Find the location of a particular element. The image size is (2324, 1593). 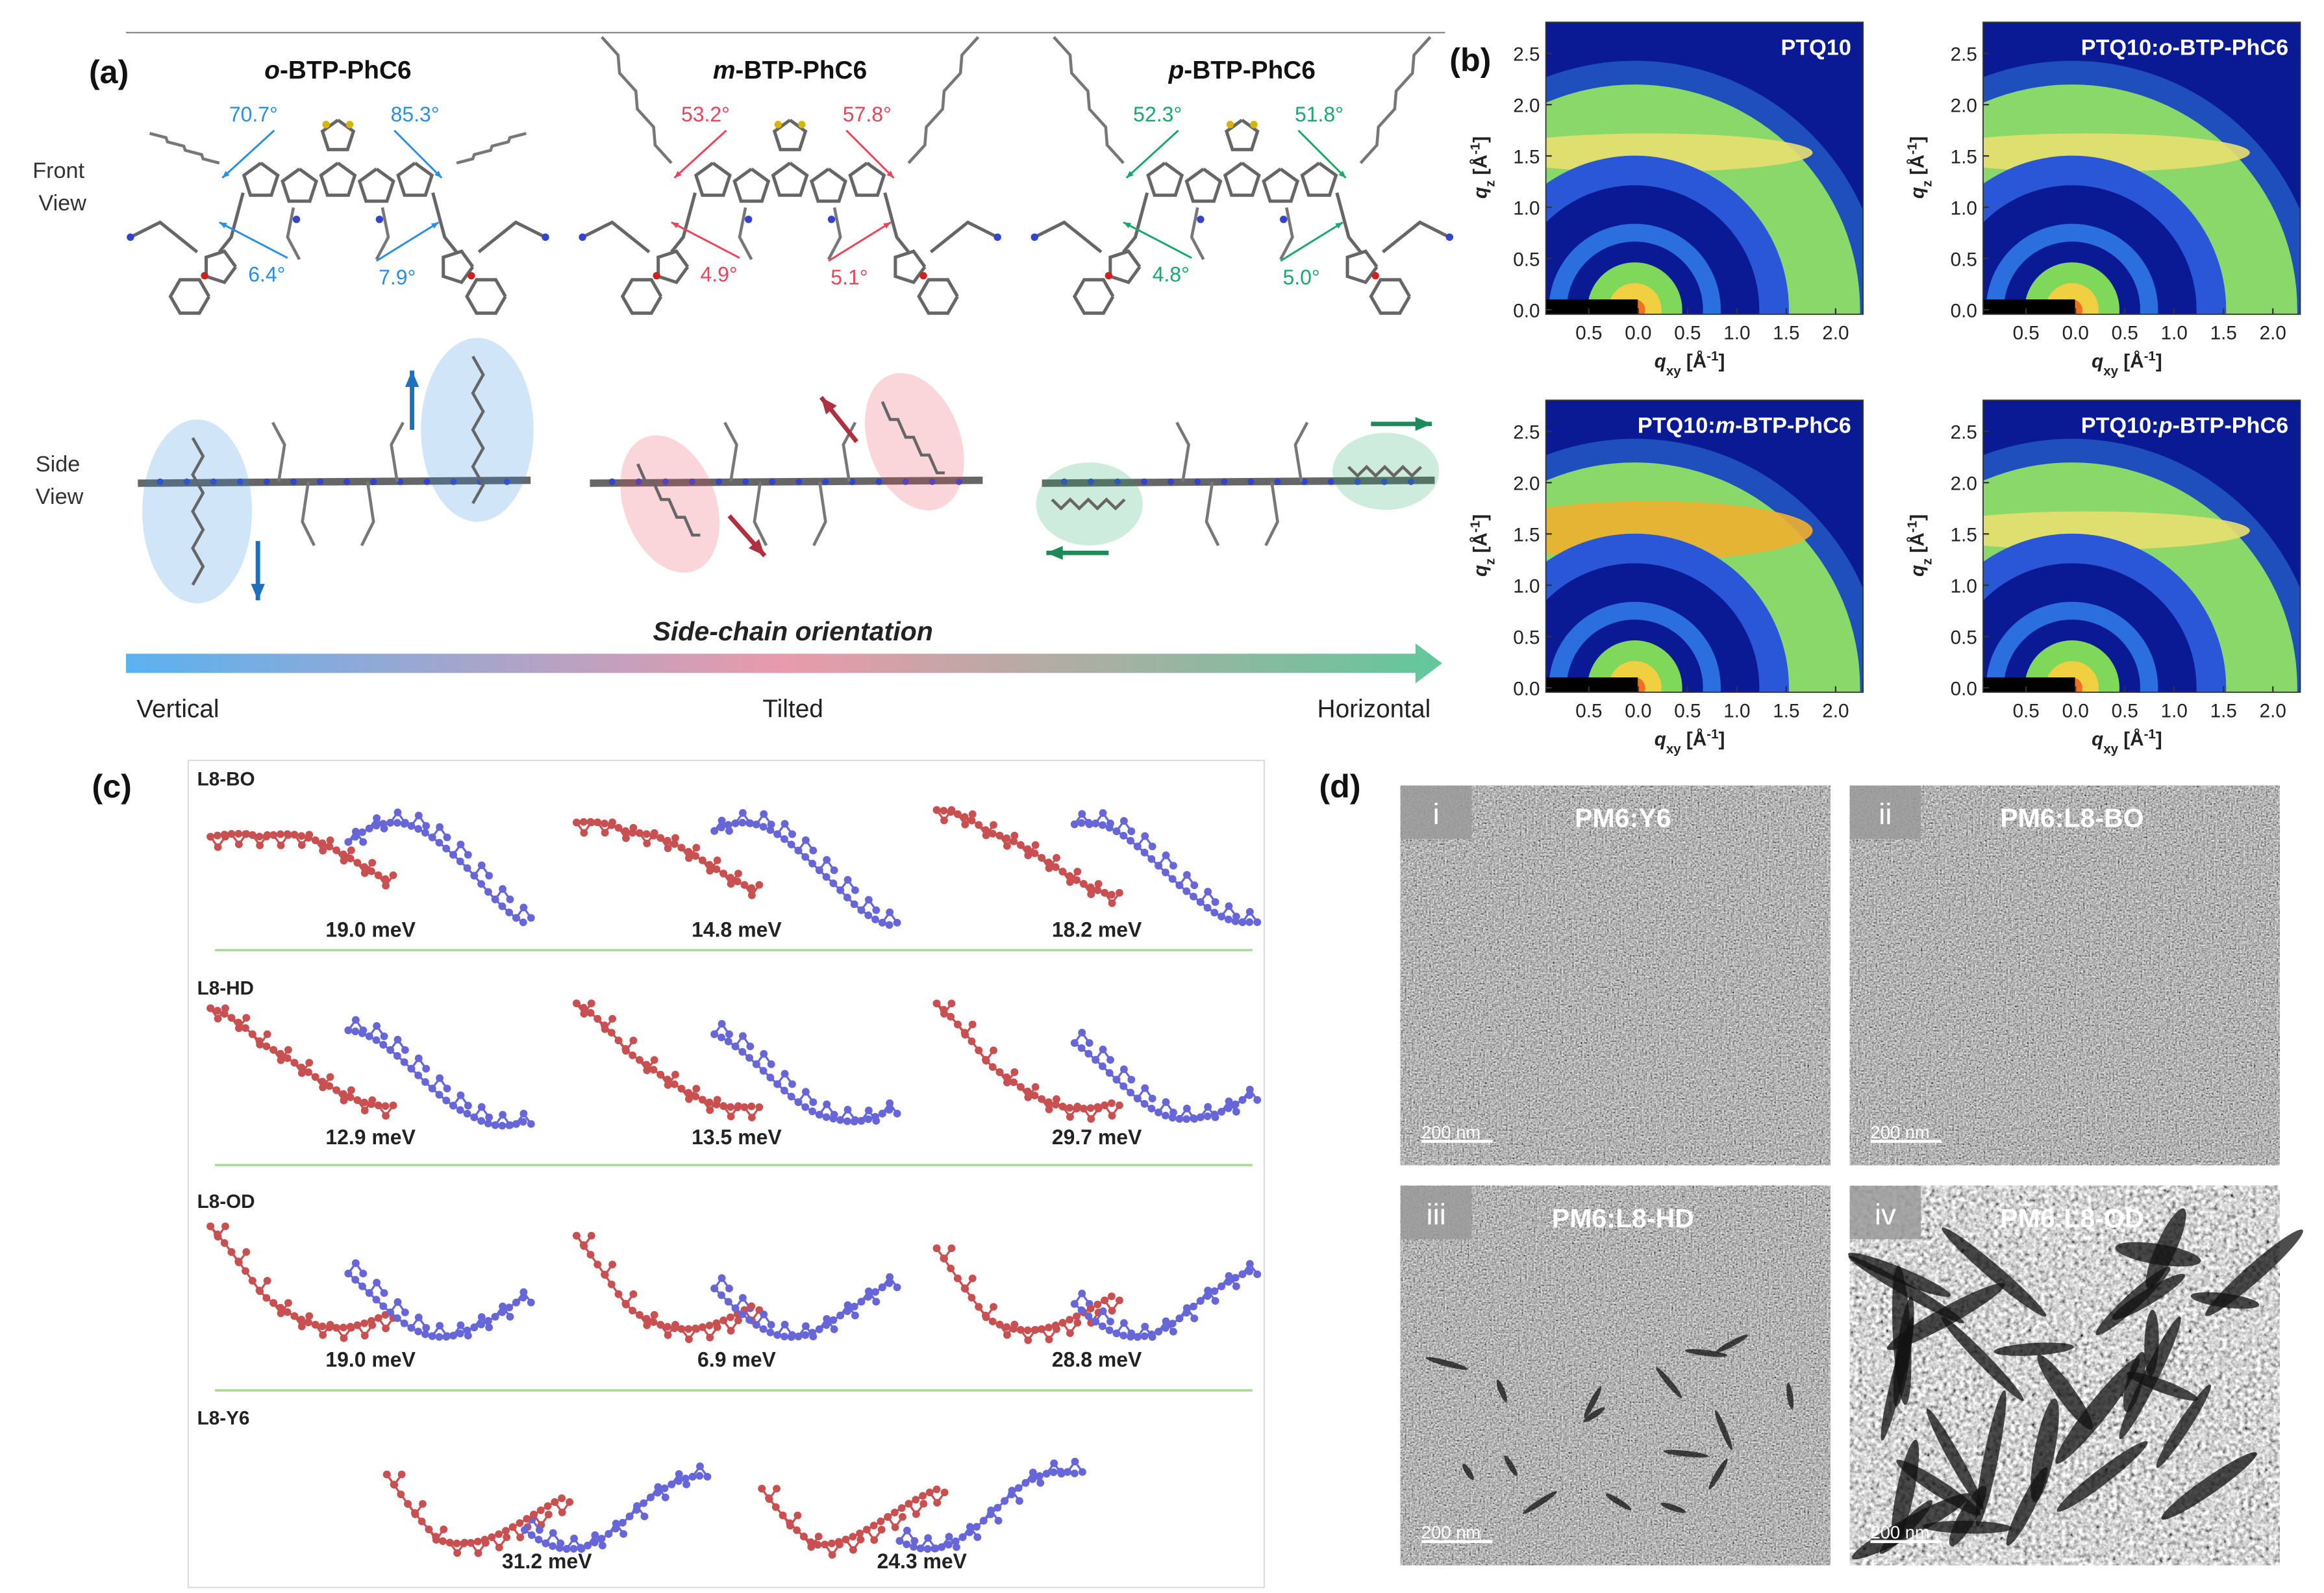

x-axis-label: qxy [Å-1] is located at coordinates (1690, 742).